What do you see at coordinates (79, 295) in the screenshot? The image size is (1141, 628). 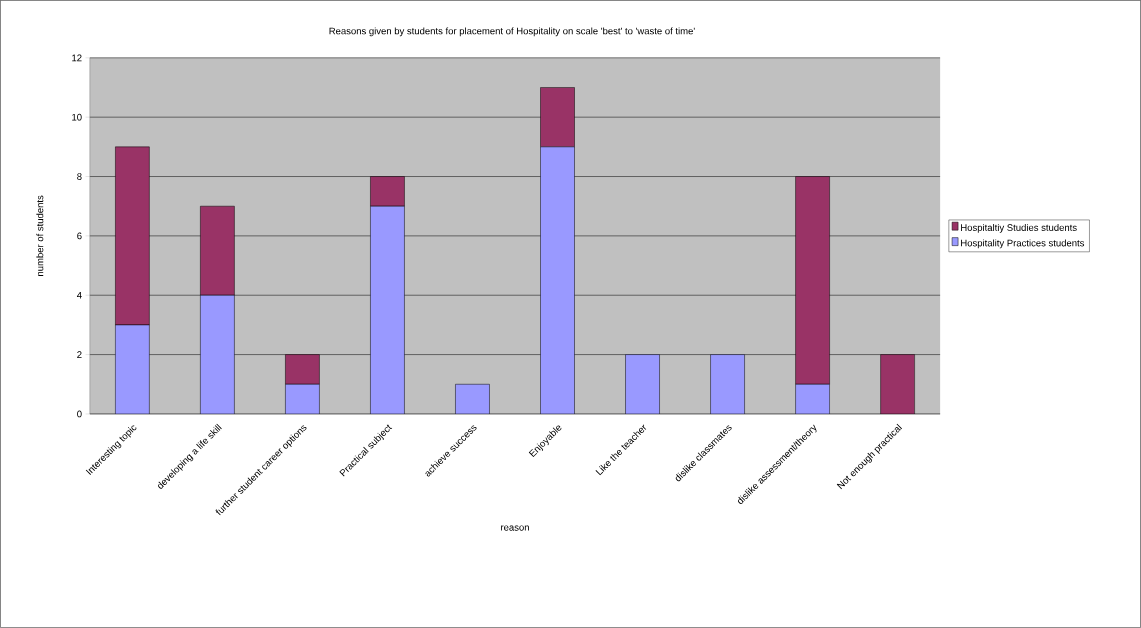 I see `y-tick-label: 4` at bounding box center [79, 295].